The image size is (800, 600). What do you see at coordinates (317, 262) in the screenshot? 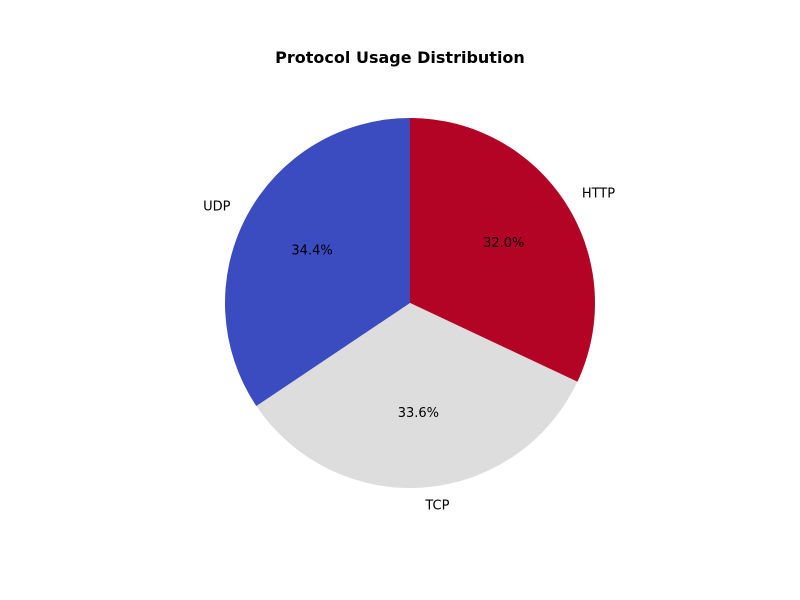
I see `pie-slice-udp` at bounding box center [317, 262].